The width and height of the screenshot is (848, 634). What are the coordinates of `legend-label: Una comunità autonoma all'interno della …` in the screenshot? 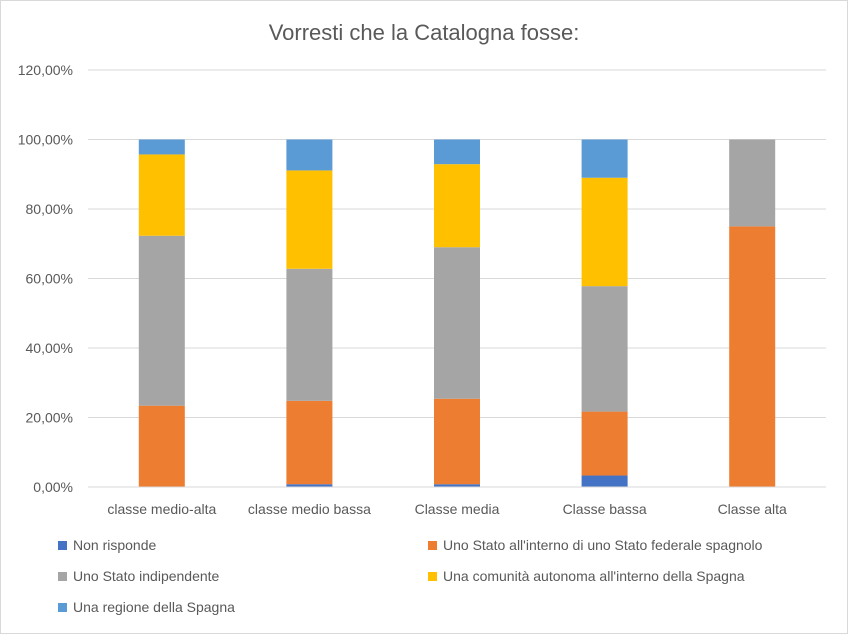 It's located at (594, 576).